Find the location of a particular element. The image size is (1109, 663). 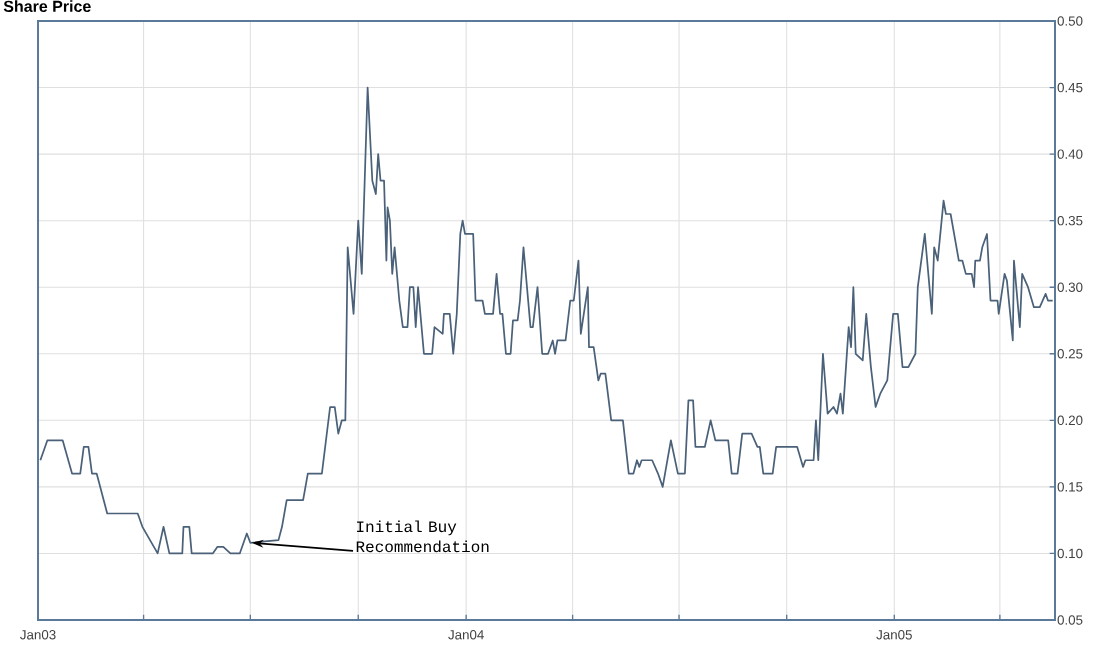

annotation: Initial Buy Recommendation is located at coordinates (422, 536).